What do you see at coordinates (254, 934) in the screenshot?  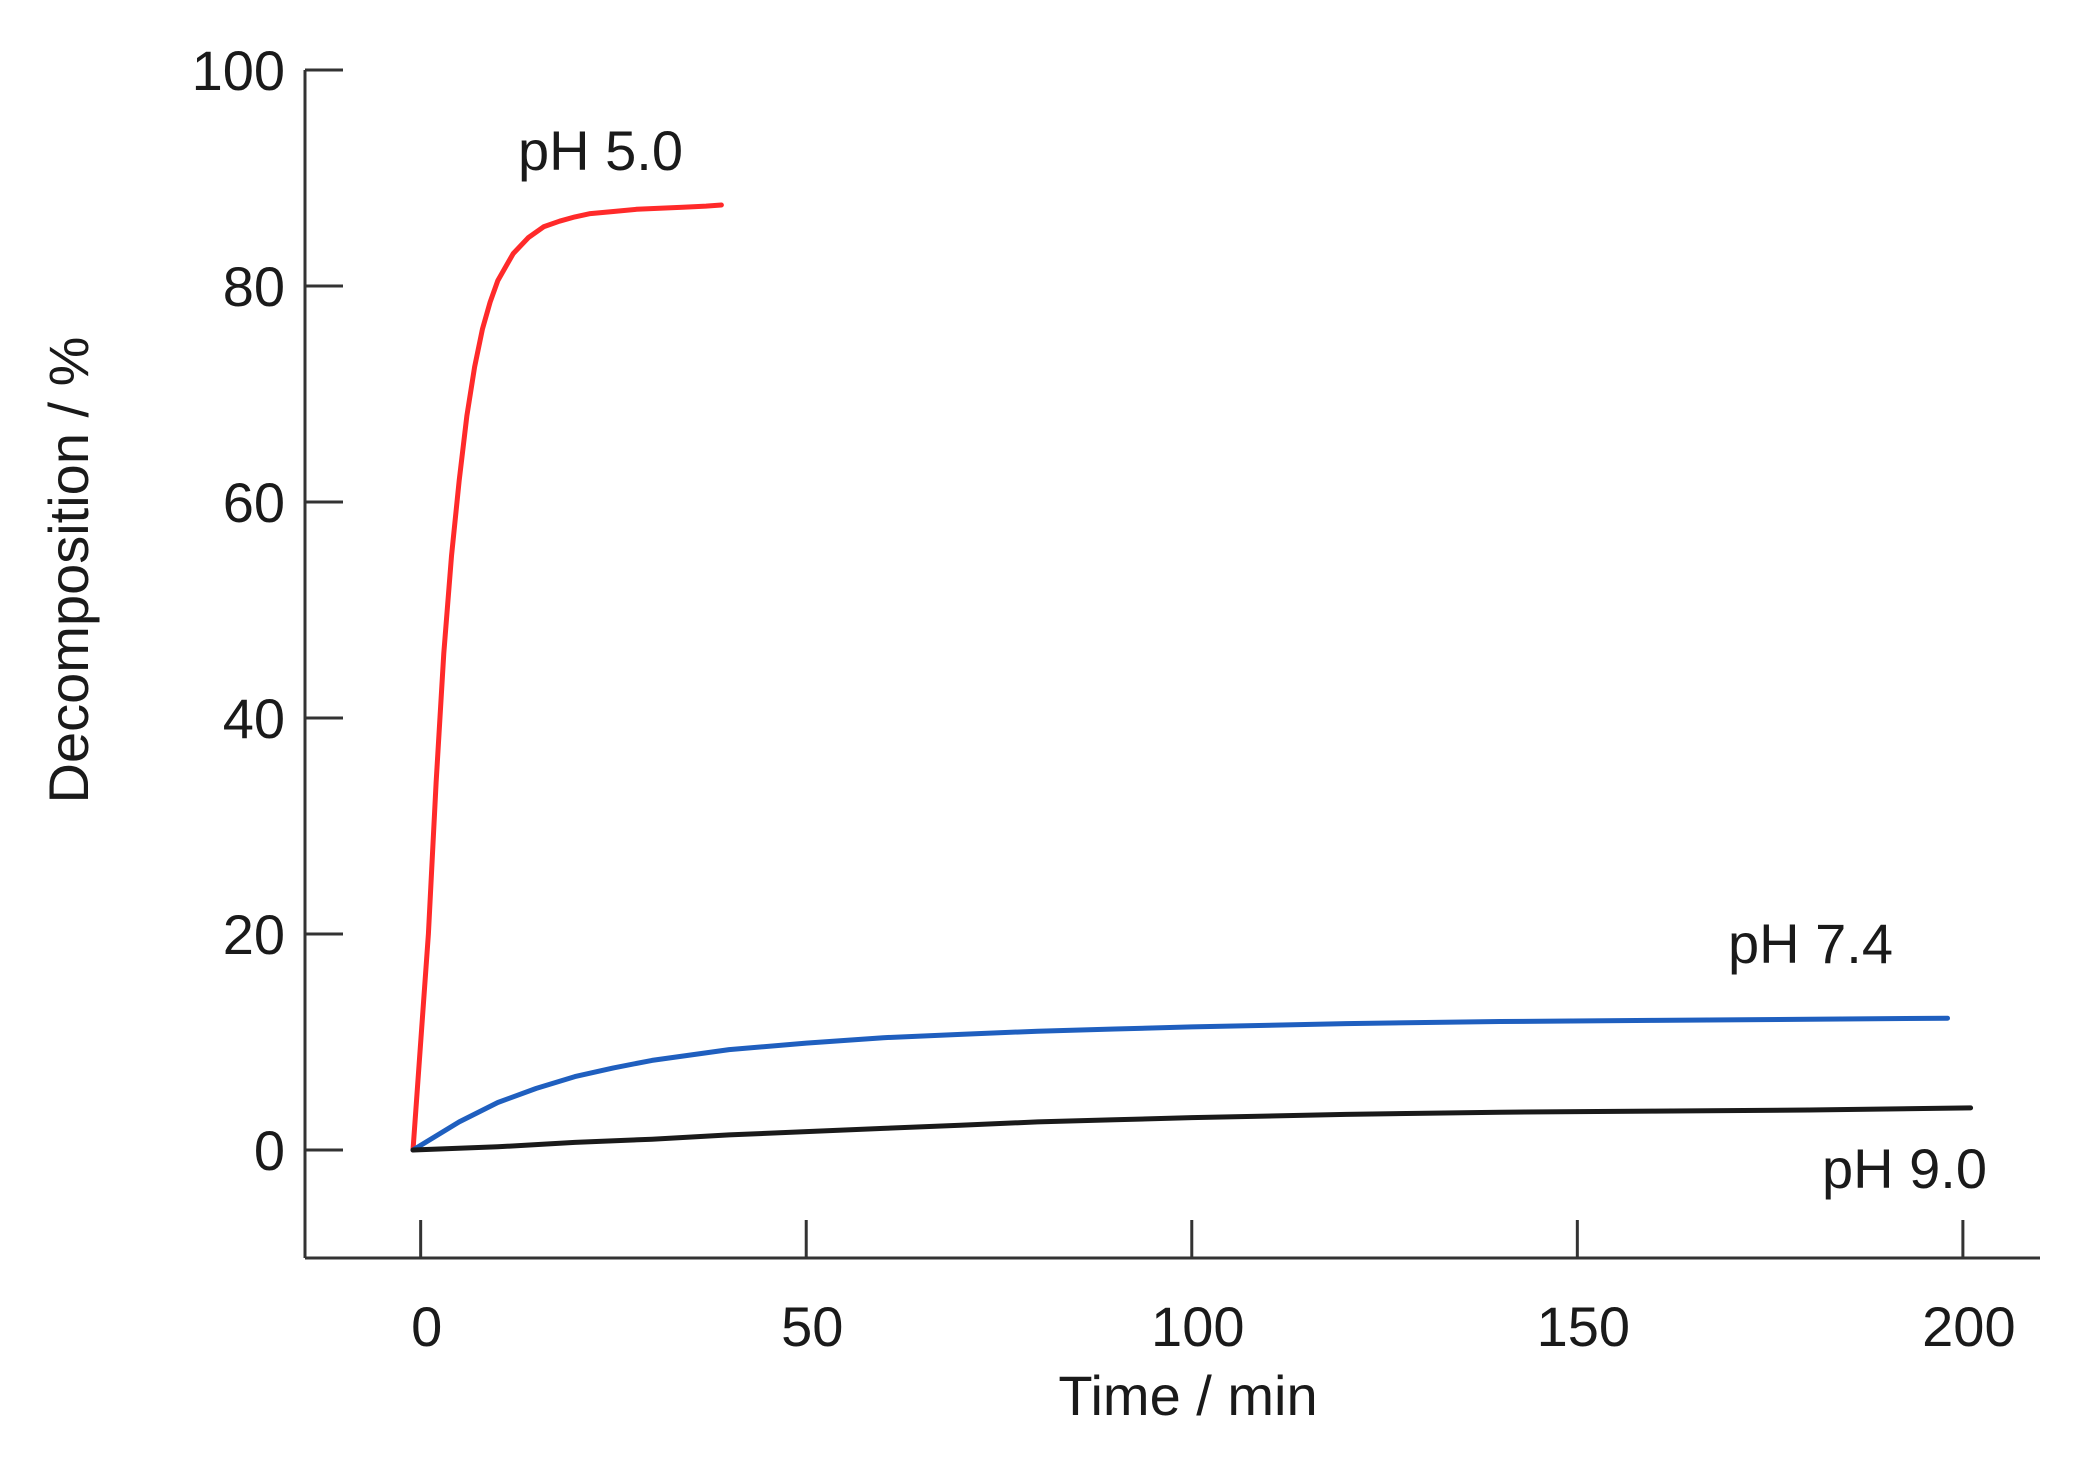 I see `y-tick-label-20: 20` at bounding box center [254, 934].